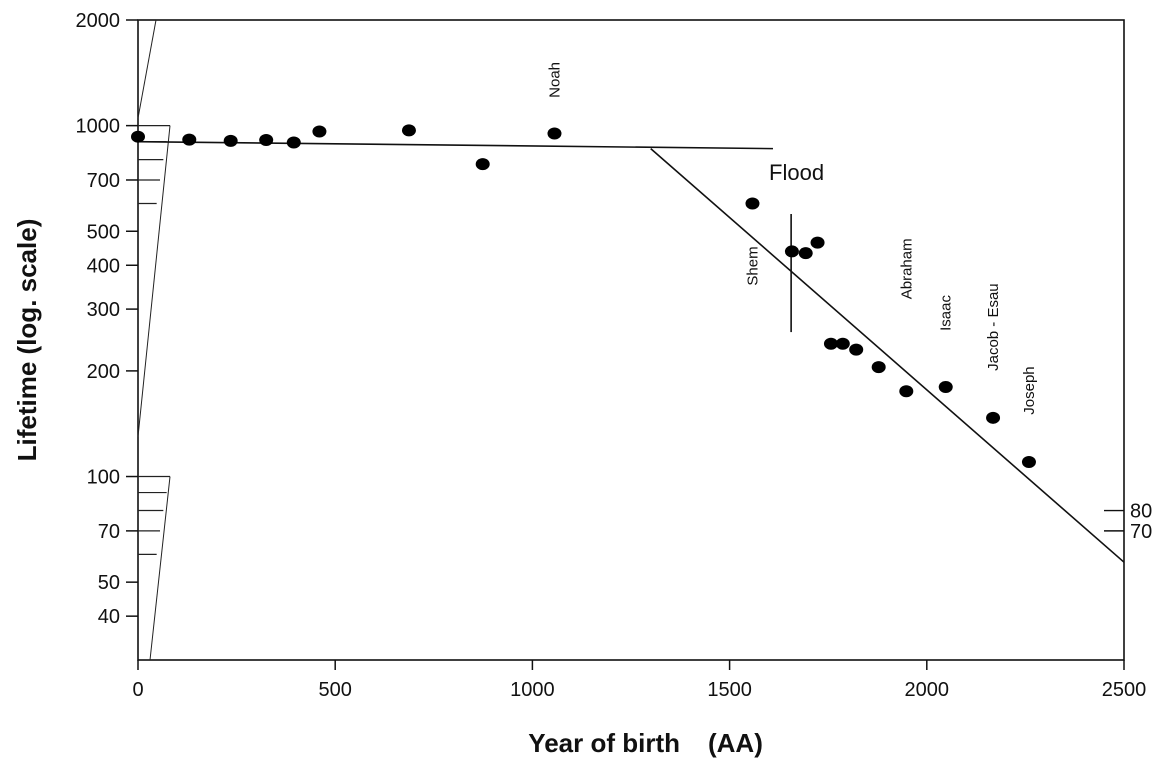 The height and width of the screenshot is (760, 1154). What do you see at coordinates (455, 145) in the screenshot?
I see `trend-line` at bounding box center [455, 145].